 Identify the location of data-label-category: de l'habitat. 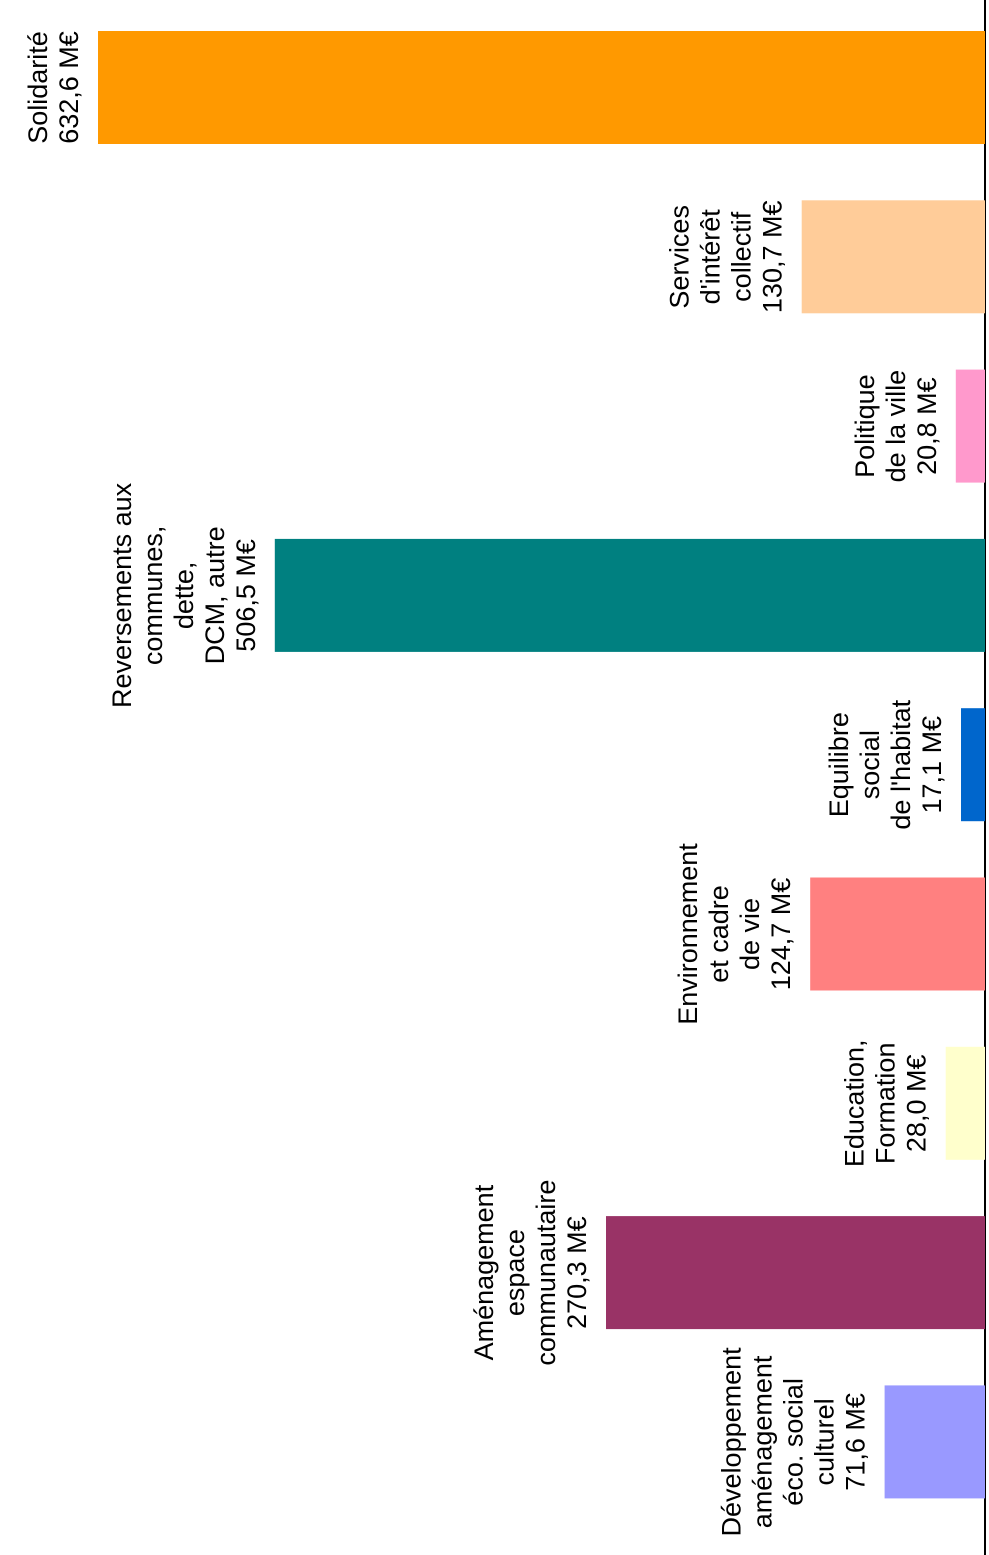
(901, 764).